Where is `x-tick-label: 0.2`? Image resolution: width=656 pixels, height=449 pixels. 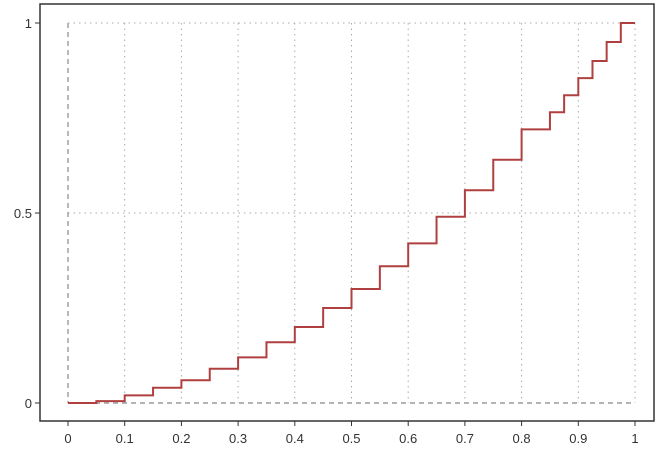
x-tick-label: 0.2 is located at coordinates (181, 438).